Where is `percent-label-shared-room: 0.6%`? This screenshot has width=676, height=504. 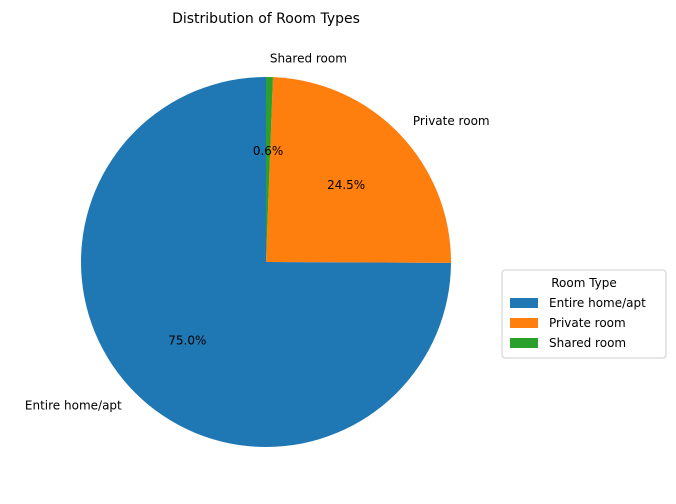 percent-label-shared-room: 0.6% is located at coordinates (268, 151).